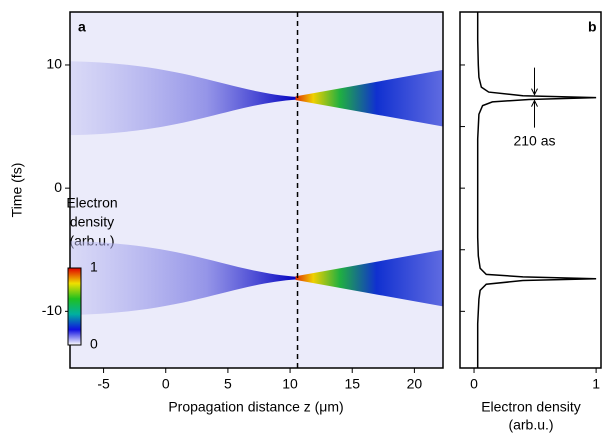 The image size is (602, 439). I want to click on x-axis-label: Propagation distance z (μm), so click(255, 407).